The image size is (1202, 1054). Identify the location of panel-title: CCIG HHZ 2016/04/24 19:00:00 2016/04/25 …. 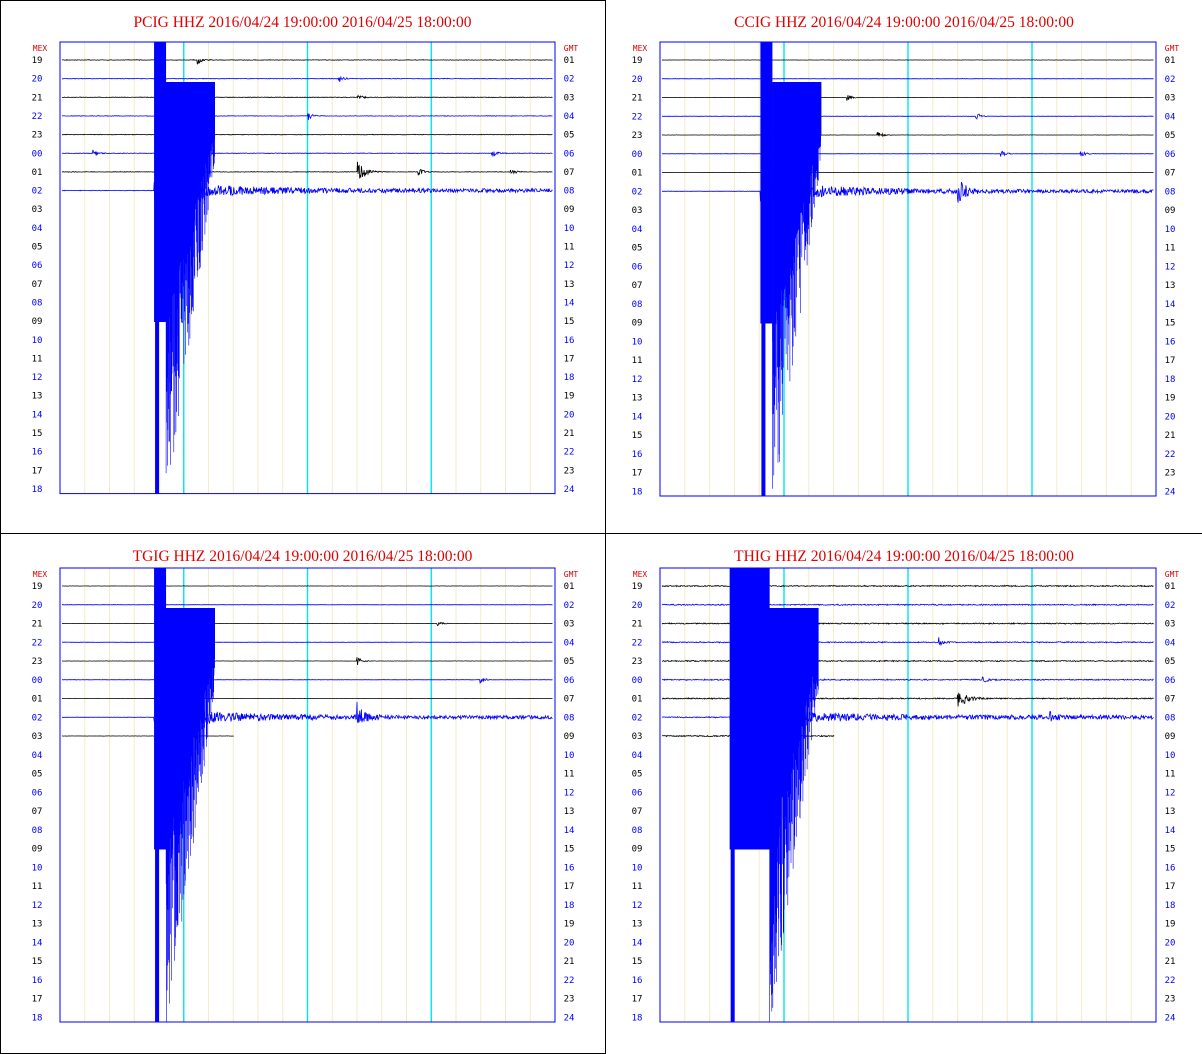
(904, 22).